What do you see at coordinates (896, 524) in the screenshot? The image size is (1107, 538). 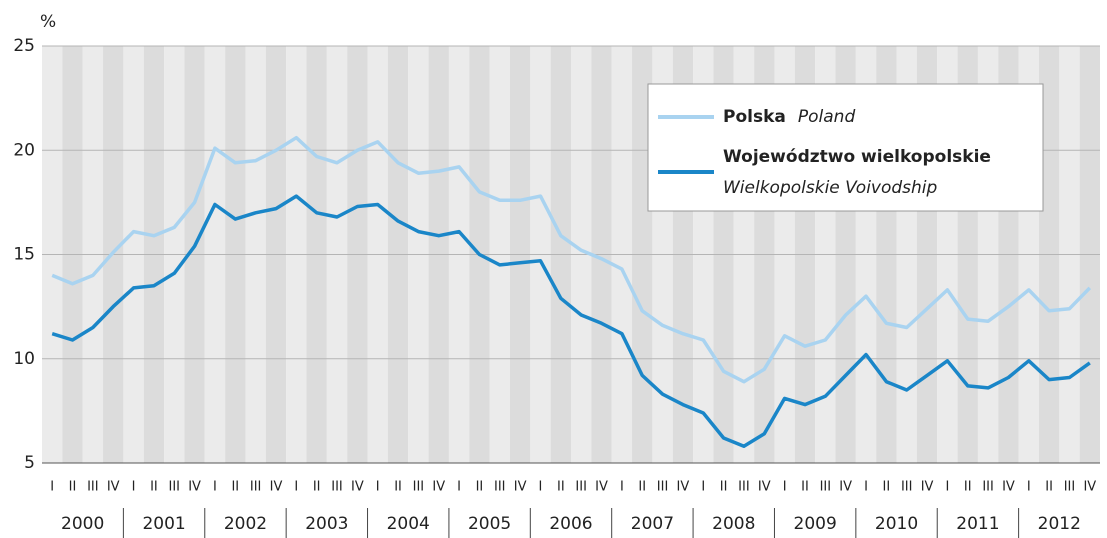 I see `year-label: 2010` at bounding box center [896, 524].